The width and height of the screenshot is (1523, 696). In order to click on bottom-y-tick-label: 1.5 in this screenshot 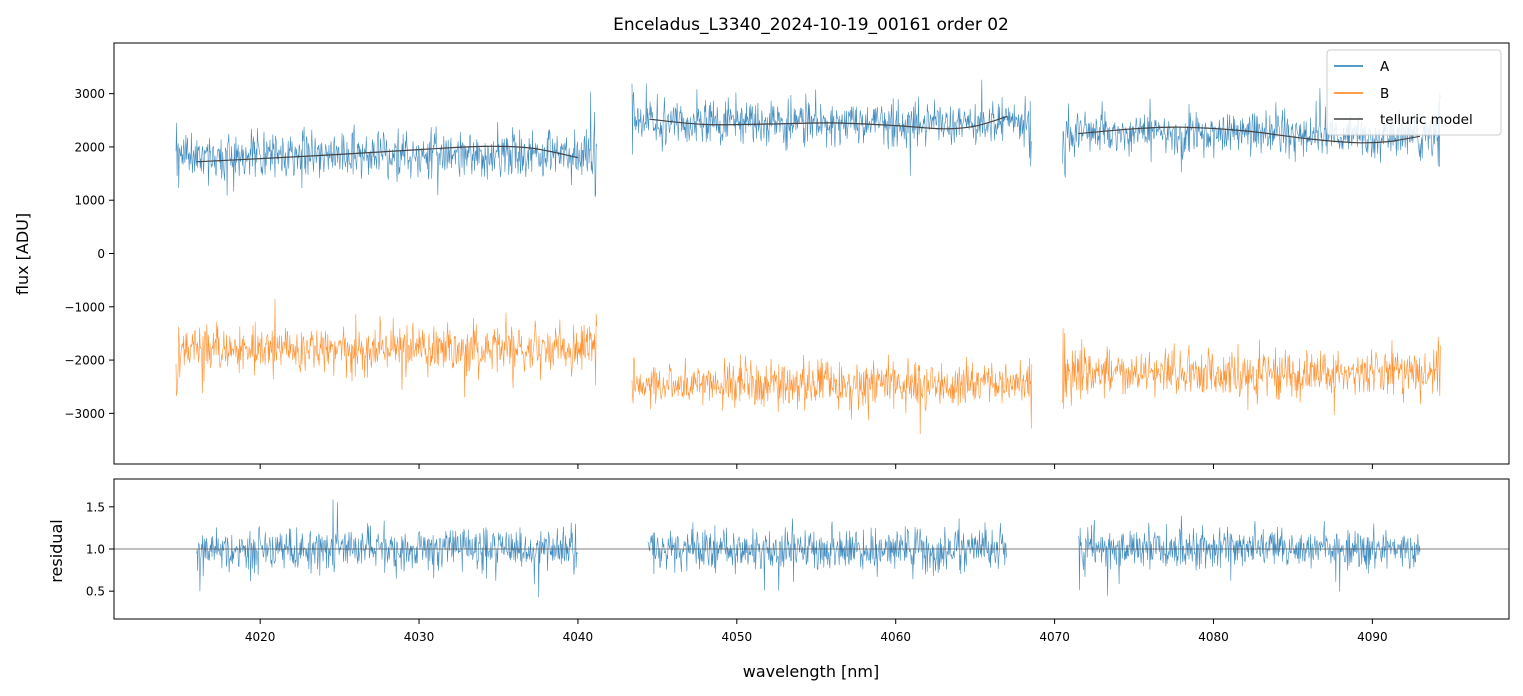, I will do `click(95, 507)`.